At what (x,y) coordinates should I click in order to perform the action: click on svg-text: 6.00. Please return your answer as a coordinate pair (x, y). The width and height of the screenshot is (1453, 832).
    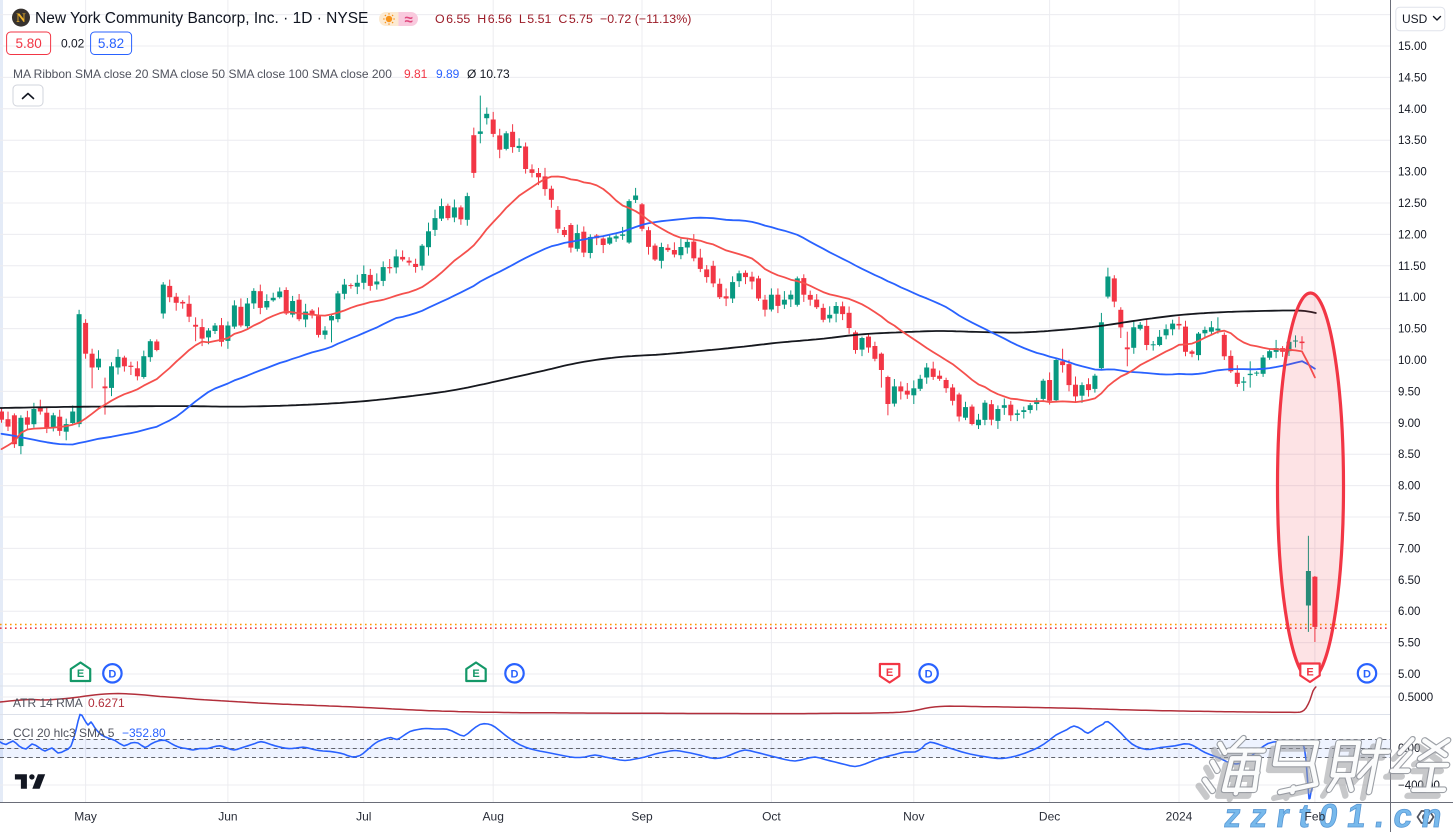
    Looking at the image, I should click on (1409, 612).